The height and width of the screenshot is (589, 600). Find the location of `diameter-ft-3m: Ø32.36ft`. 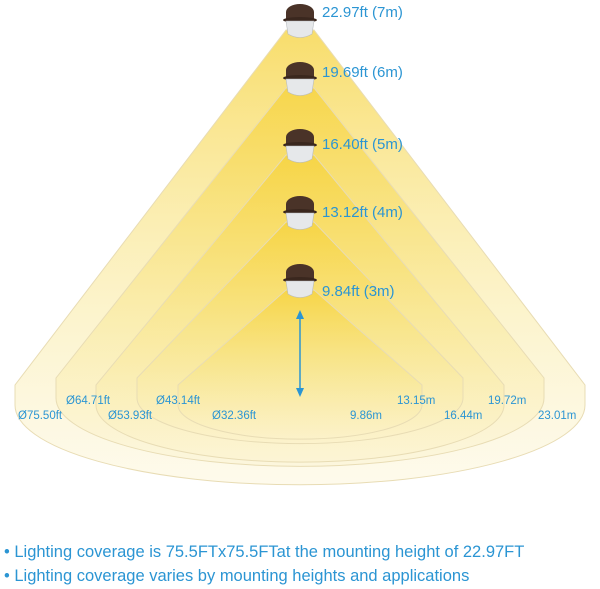

diameter-ft-3m: Ø32.36ft is located at coordinates (234, 416).